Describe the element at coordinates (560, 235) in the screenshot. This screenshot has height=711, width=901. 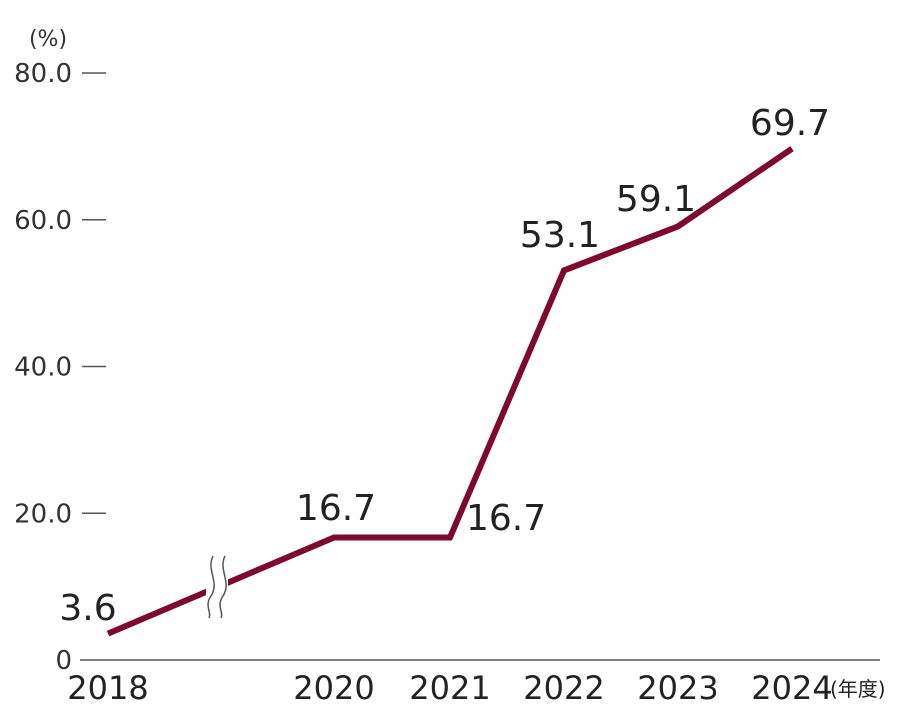
I see `data-label: 53.1` at that location.